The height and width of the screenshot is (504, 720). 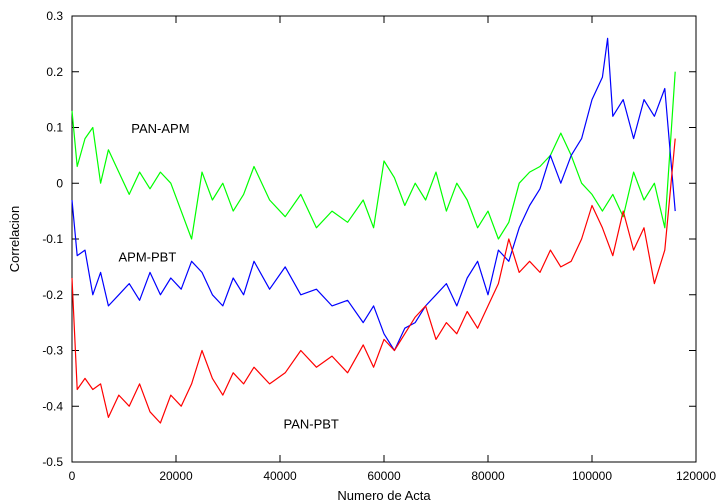 I want to click on x-tick-label: 100000, so click(x=592, y=476).